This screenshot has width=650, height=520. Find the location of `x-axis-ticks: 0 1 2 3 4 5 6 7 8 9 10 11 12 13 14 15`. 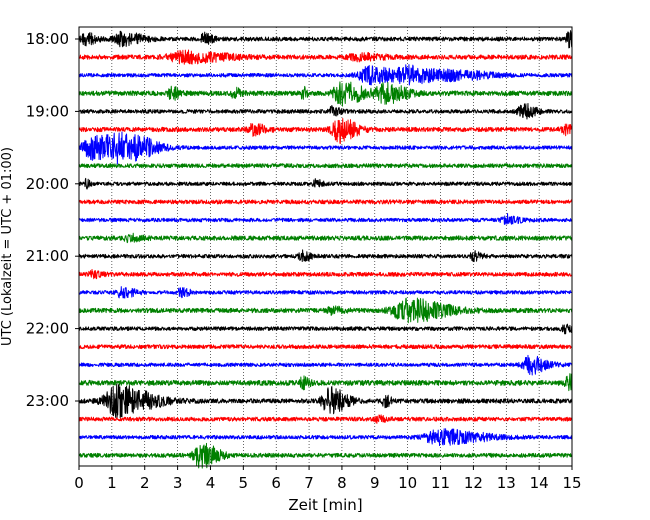

x-axis-ticks: 0 1 2 3 4 5 6 7 8 9 10 11 12 13 14 15 is located at coordinates (328, 479).